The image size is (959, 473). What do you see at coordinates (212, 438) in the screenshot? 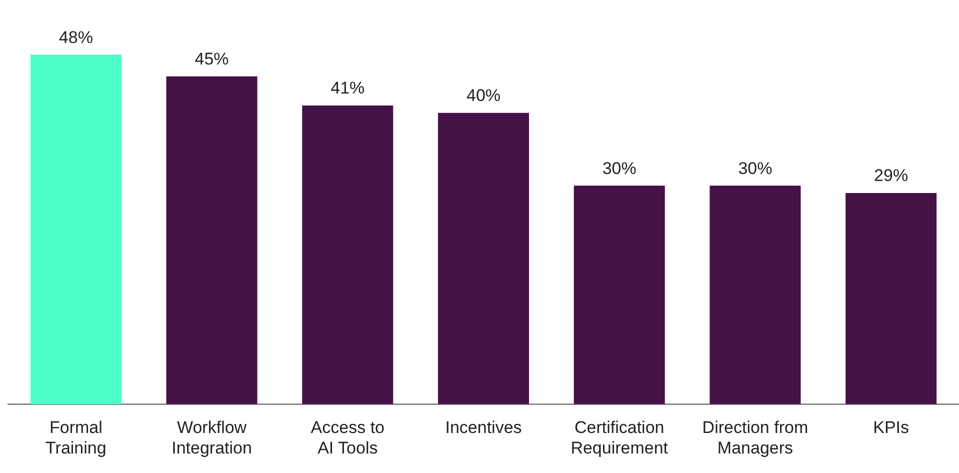
I see `x-tick-label: Workflow Integration` at bounding box center [212, 438].